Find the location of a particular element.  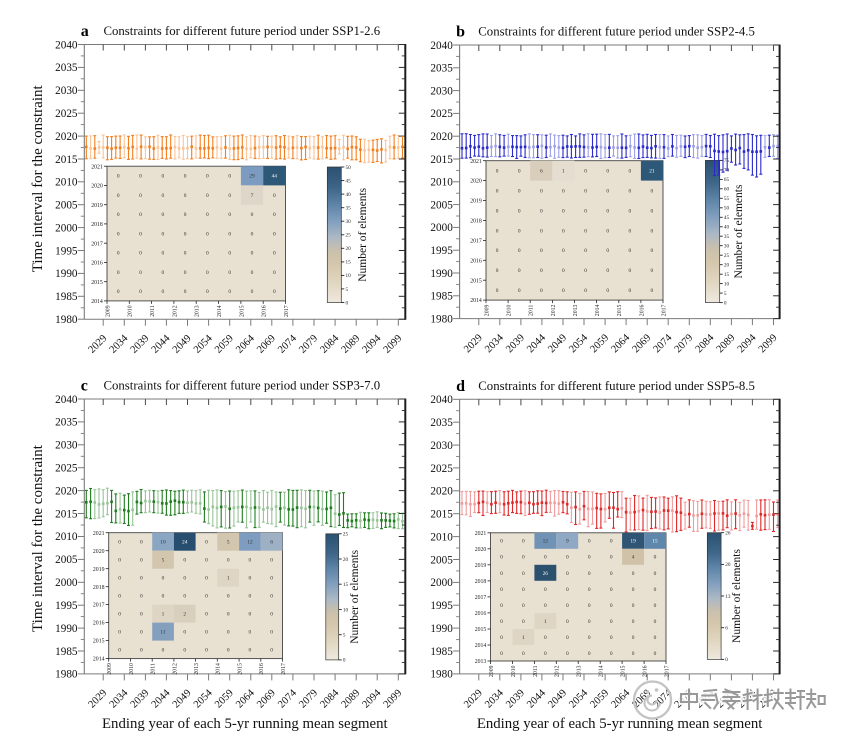

svg-text: 1995 is located at coordinates (66, 606).